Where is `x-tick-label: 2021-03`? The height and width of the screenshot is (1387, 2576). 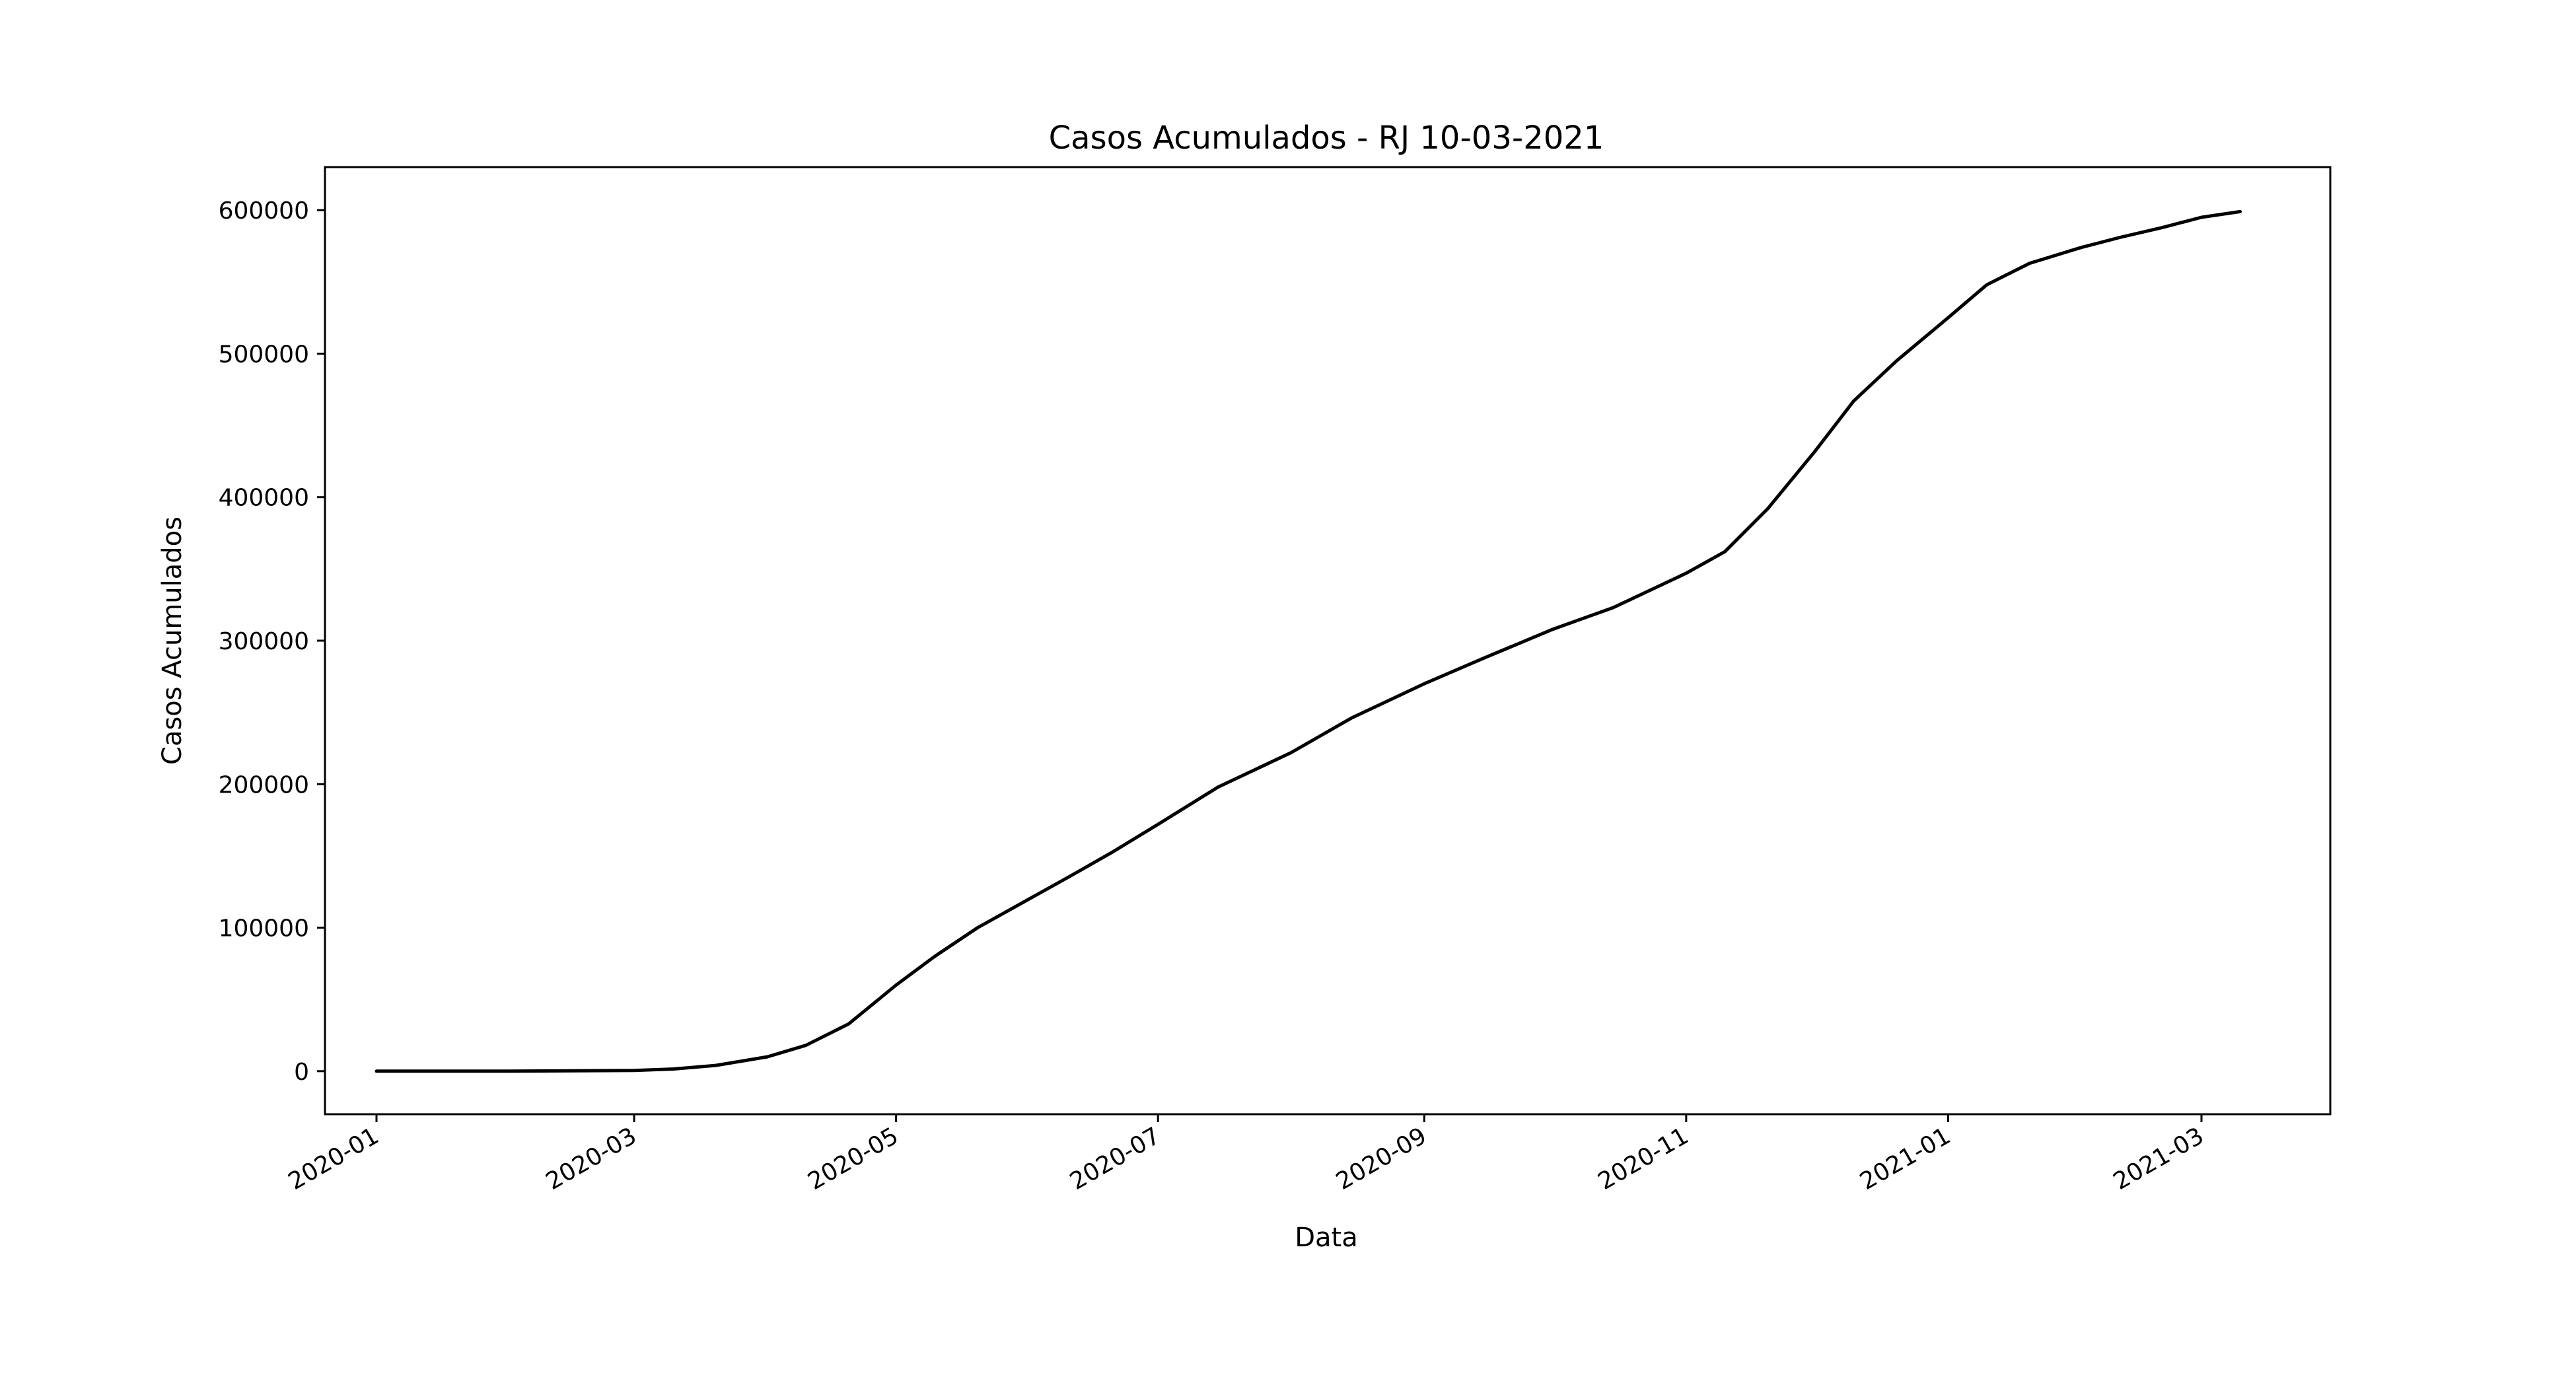 x-tick-label: 2021-03 is located at coordinates (2159, 1158).